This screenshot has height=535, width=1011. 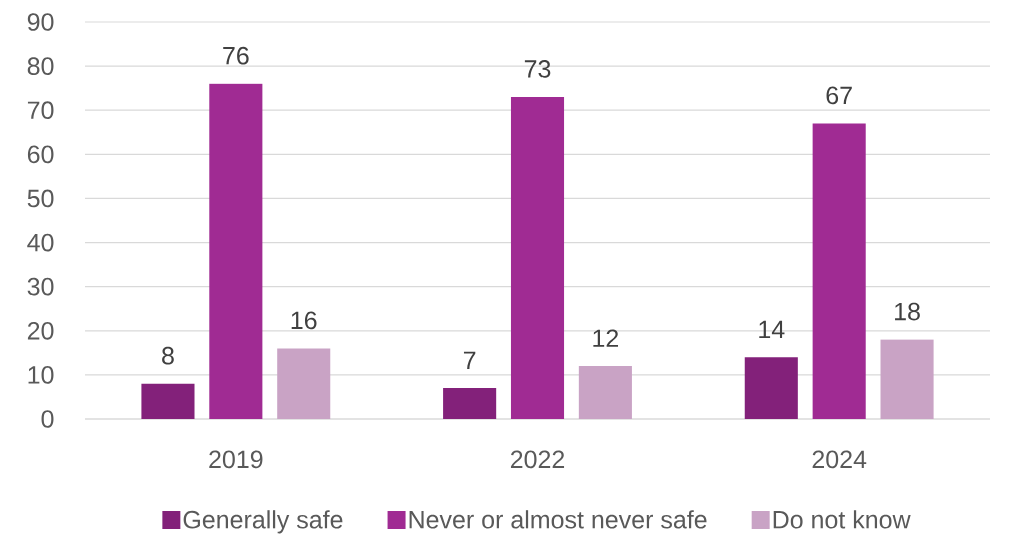 What do you see at coordinates (236, 55) in the screenshot?
I see `data-label: 76` at bounding box center [236, 55].